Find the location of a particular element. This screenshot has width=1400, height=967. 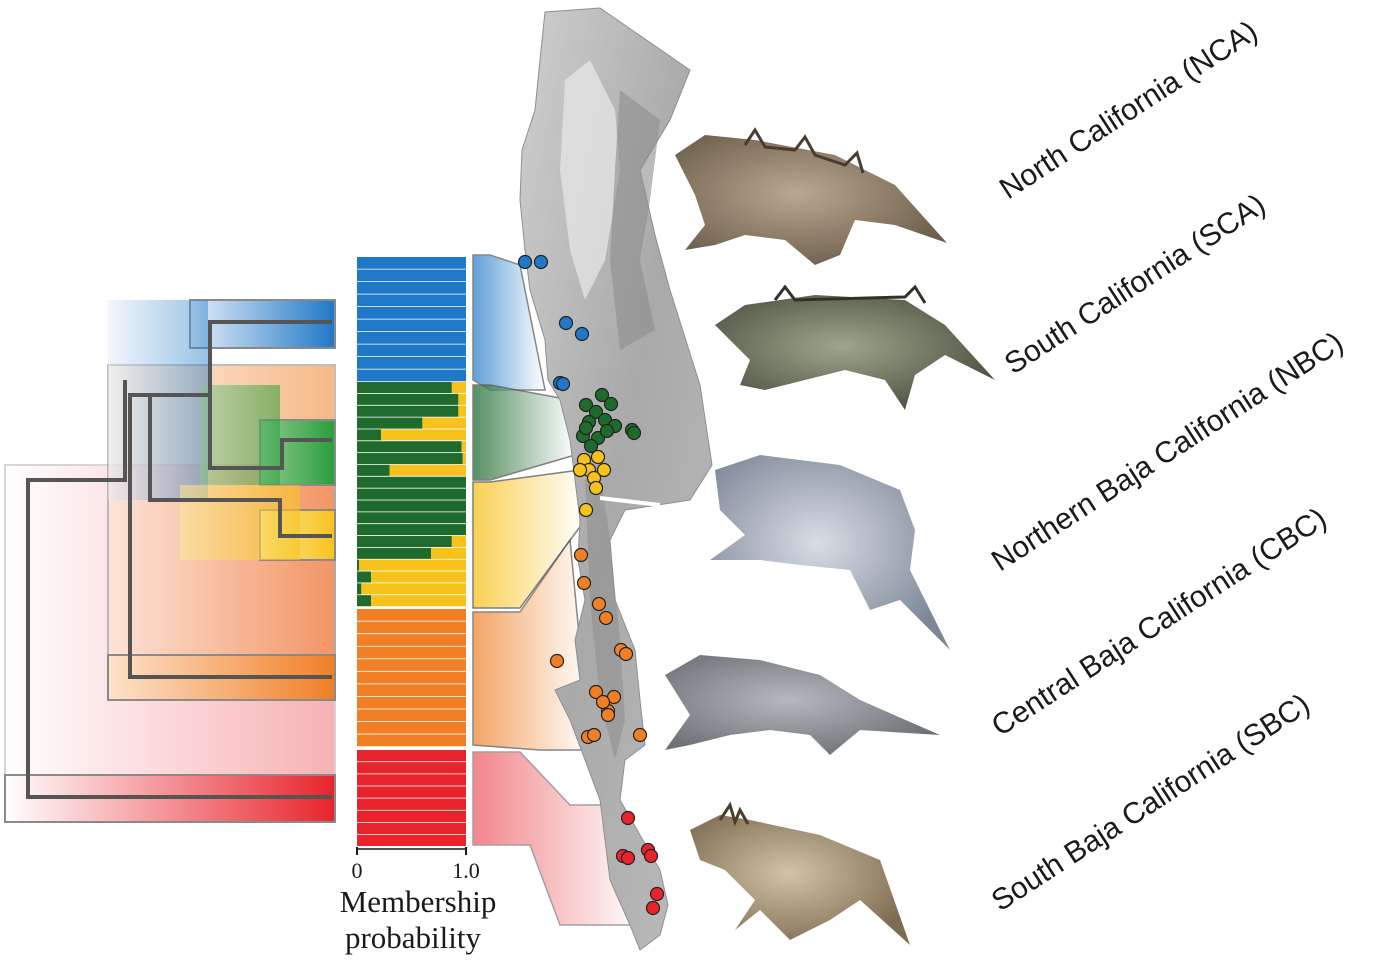

lizard-nca is located at coordinates (811, 196).